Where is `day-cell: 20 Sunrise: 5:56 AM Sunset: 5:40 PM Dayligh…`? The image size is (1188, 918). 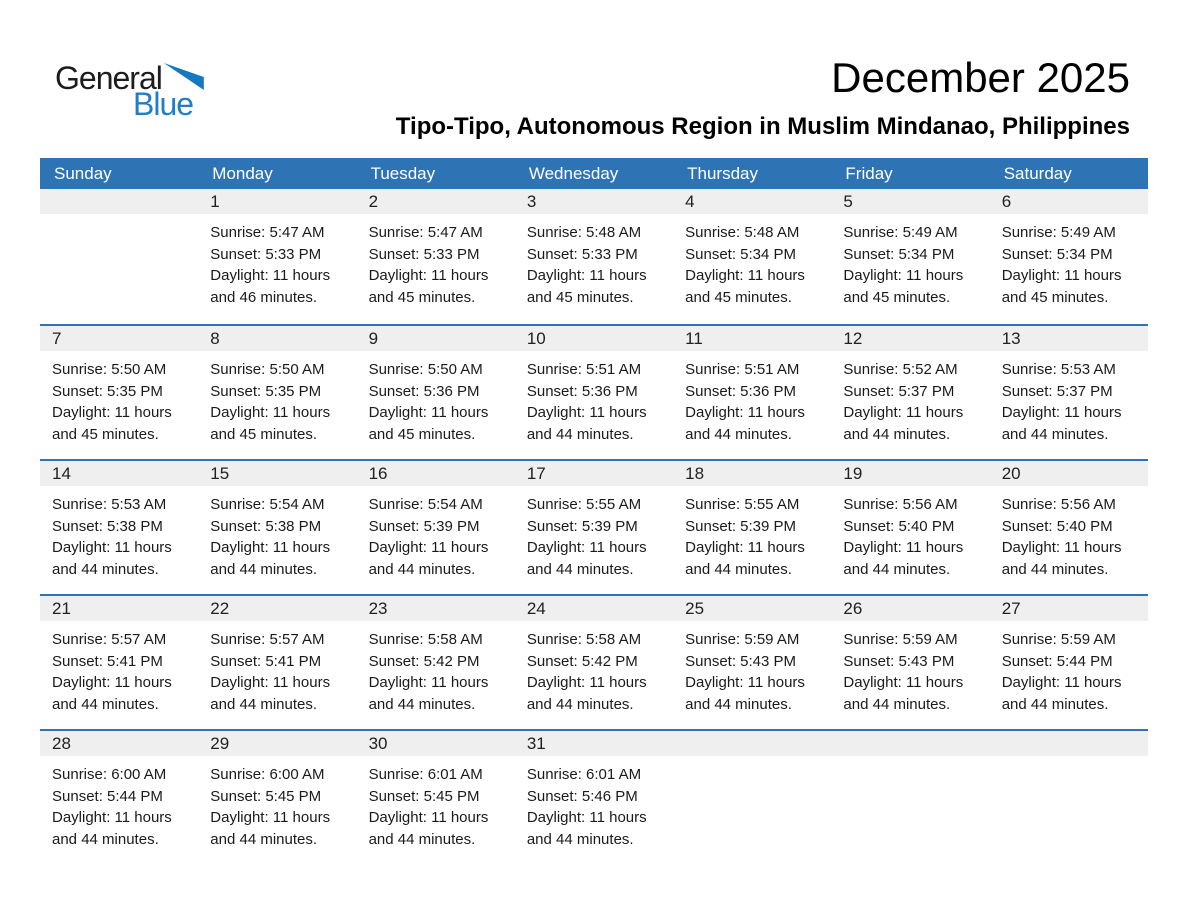 day-cell: 20 Sunrise: 5:56 AM Sunset: 5:40 PM Dayligh… is located at coordinates (1068, 527).